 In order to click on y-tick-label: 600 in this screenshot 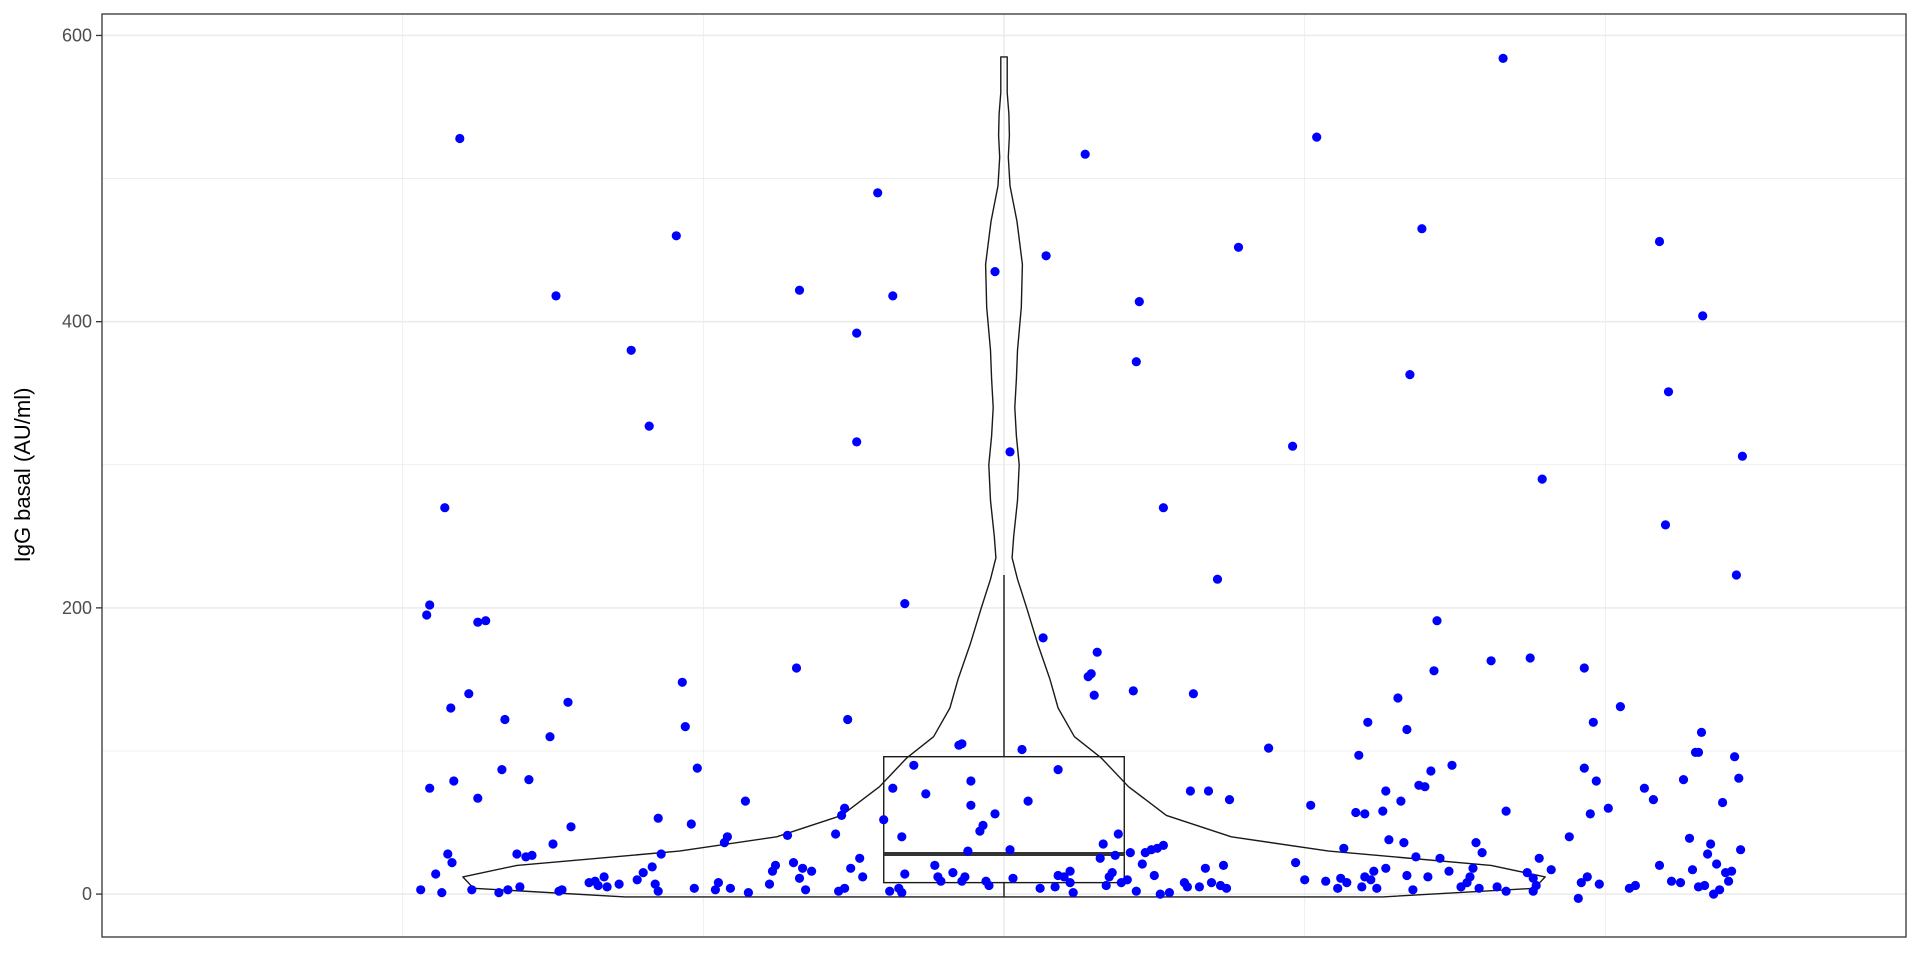, I will do `click(77, 35)`.